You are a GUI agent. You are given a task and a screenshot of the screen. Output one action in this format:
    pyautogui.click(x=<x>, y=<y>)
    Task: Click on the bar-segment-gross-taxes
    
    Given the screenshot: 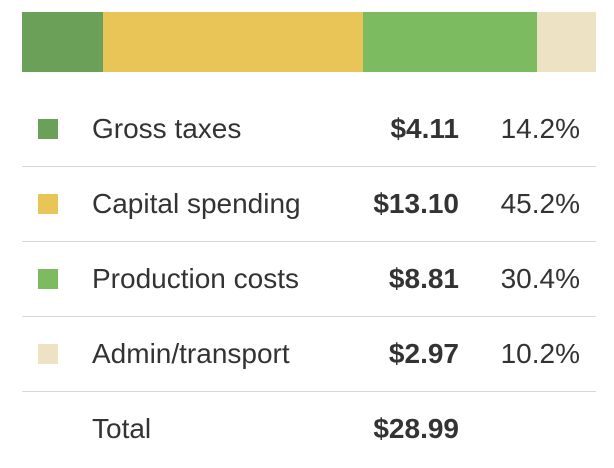 What is the action you would take?
    pyautogui.click(x=63, y=42)
    